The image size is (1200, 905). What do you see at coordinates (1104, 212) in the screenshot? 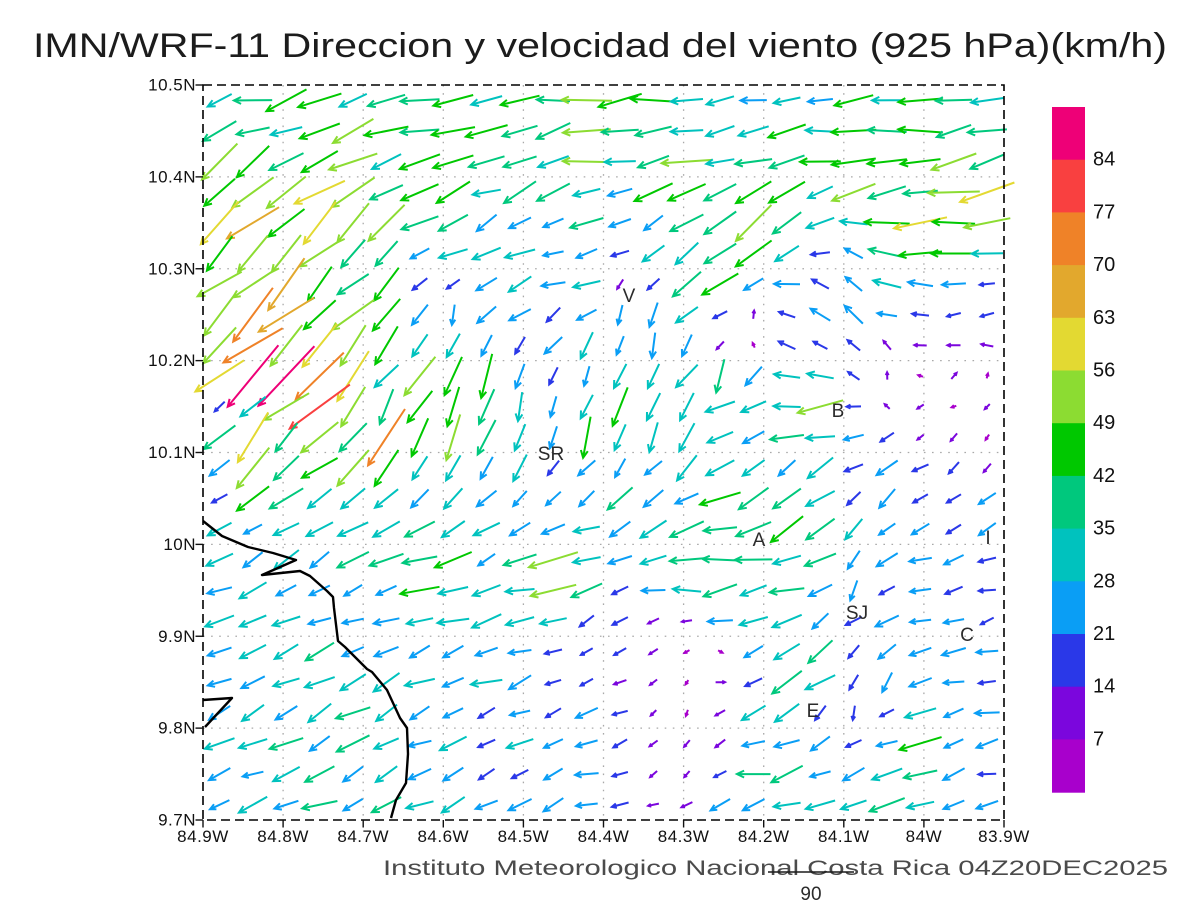
I see `colorbar-label: 77` at bounding box center [1104, 212].